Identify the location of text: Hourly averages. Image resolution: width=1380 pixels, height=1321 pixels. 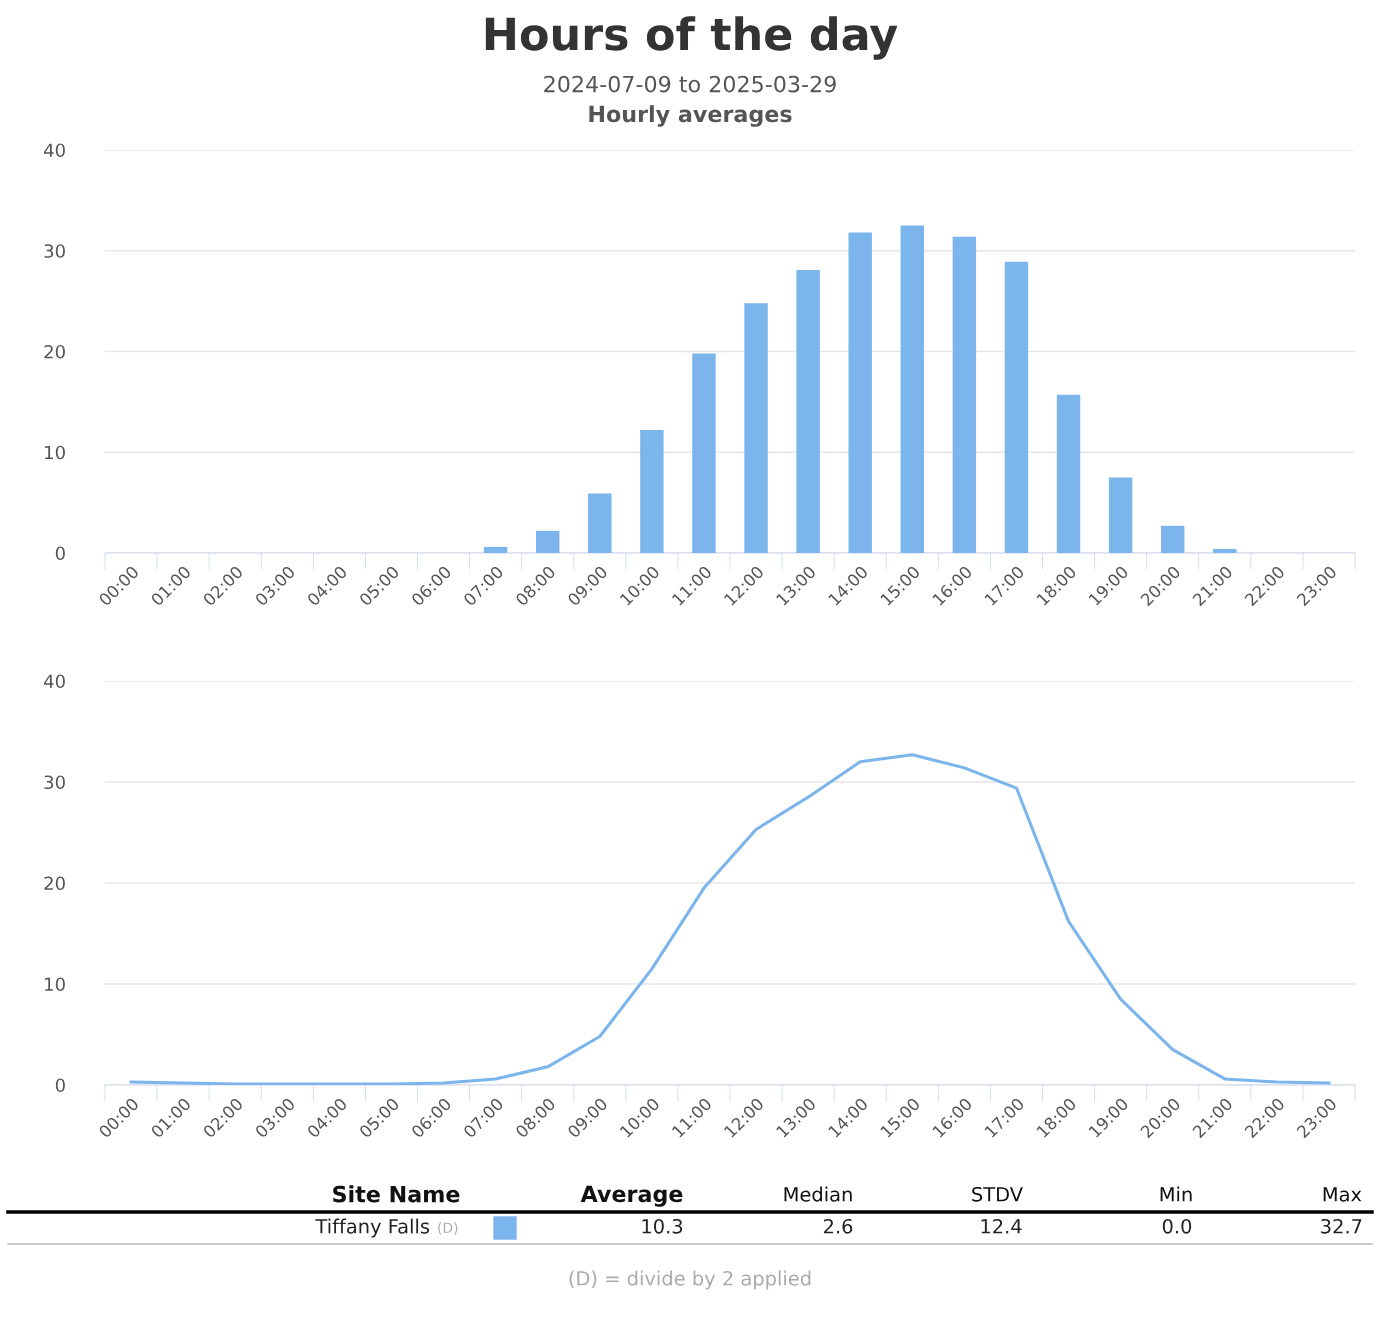
(690, 116).